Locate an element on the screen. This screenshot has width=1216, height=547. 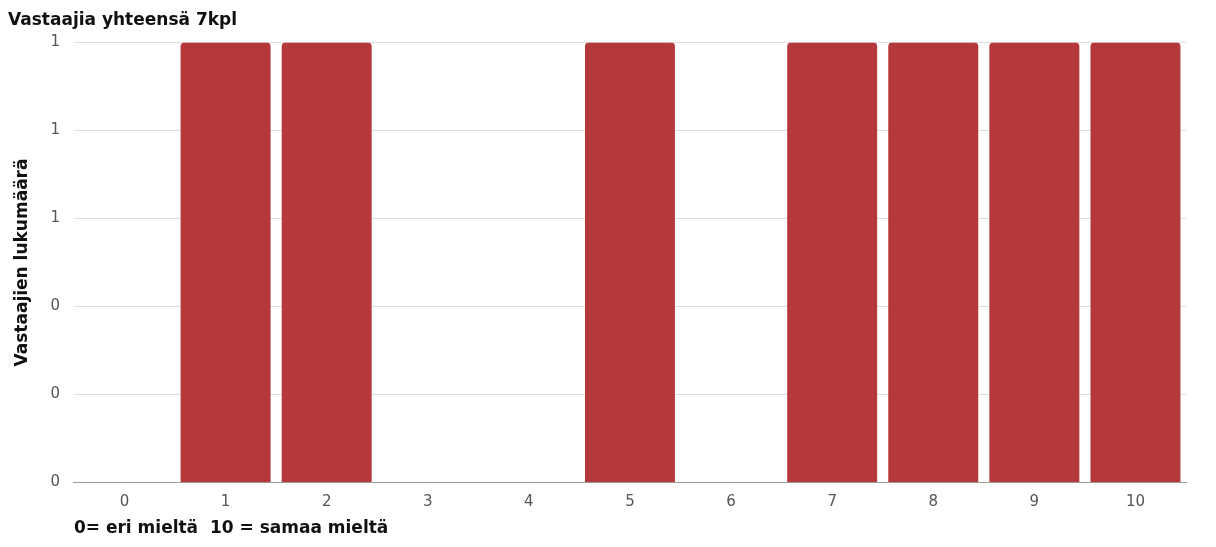
x-tick-label: 9 is located at coordinates (1034, 501).